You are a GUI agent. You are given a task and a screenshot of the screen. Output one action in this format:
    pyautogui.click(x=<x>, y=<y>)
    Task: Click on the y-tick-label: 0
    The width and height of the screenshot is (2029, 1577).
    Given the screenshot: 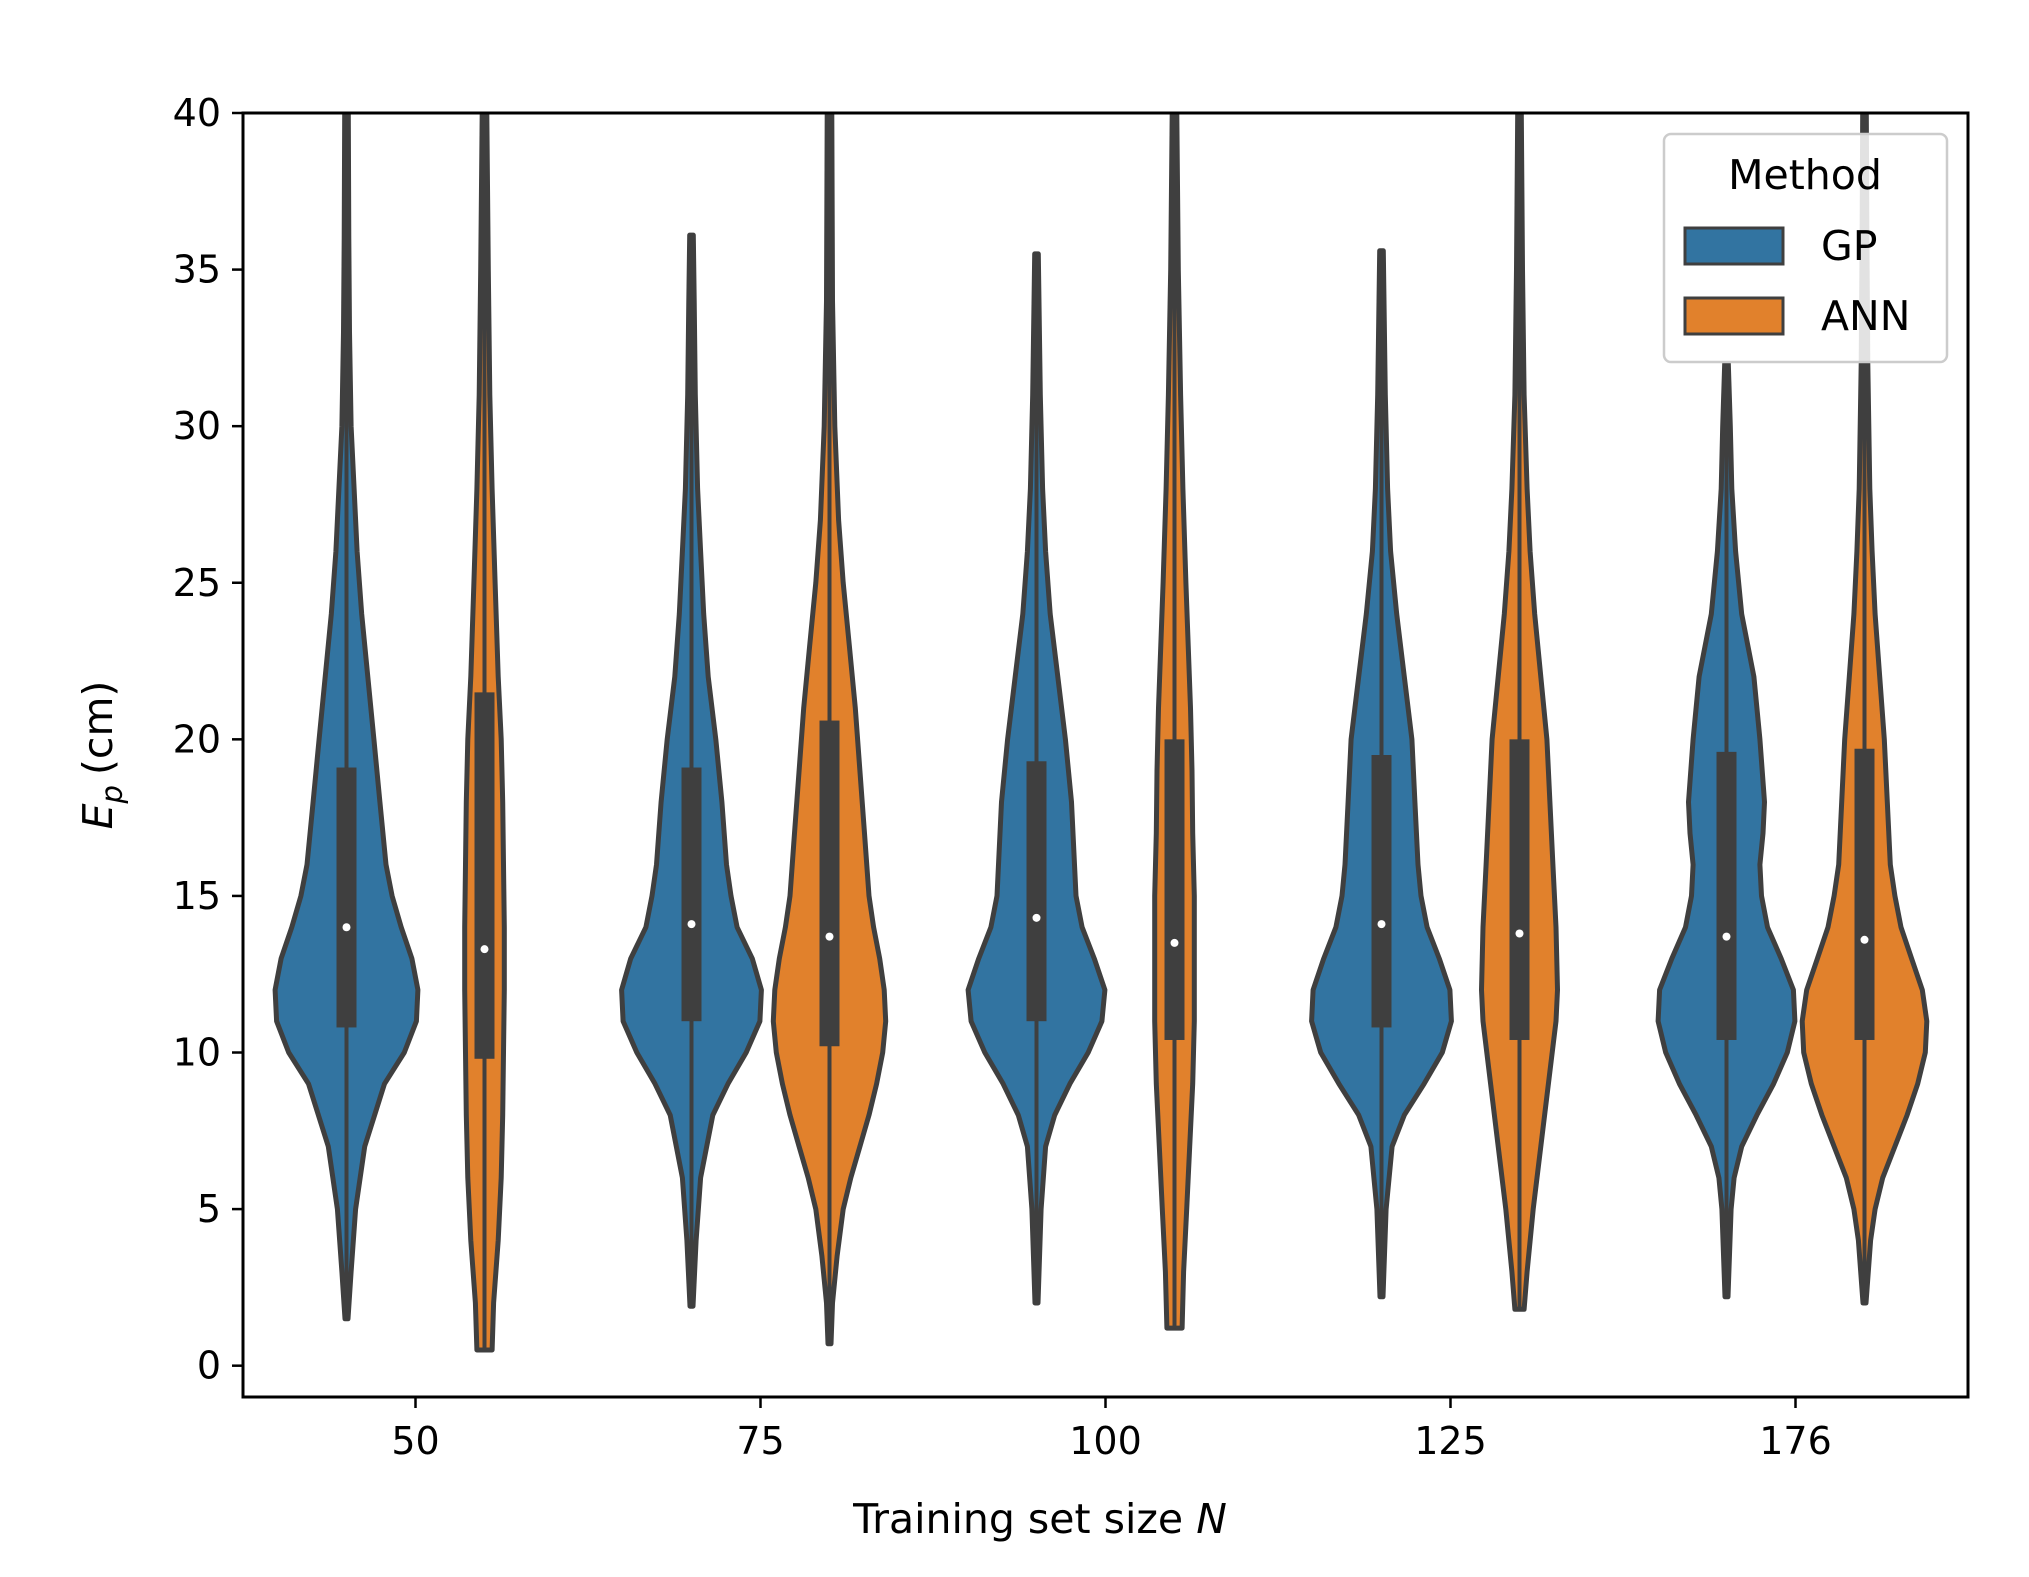 What is the action you would take?
    pyautogui.click(x=209, y=1366)
    